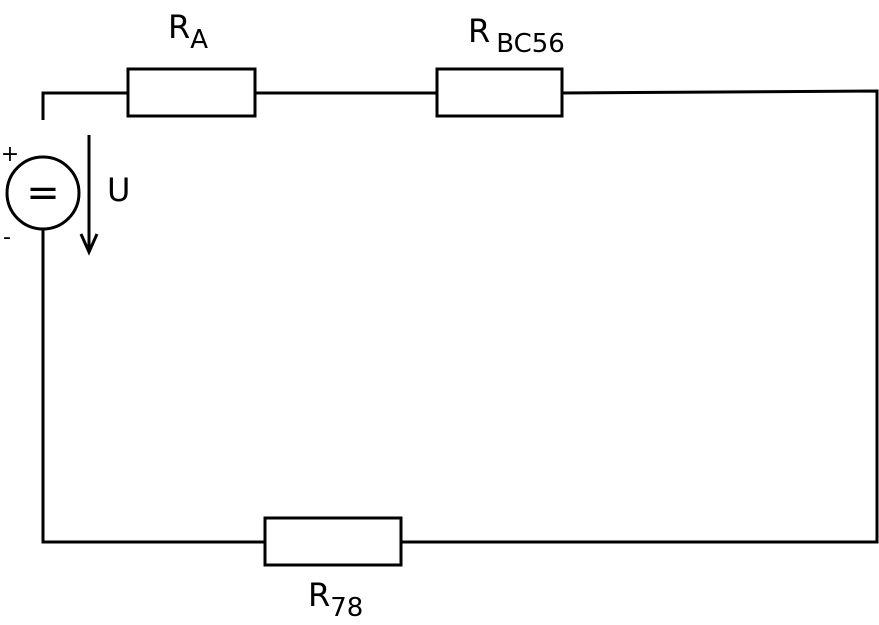 This screenshot has height=625, width=879. Describe the element at coordinates (199, 40) in the screenshot. I see `resistor-ra-label-sub: A` at that location.